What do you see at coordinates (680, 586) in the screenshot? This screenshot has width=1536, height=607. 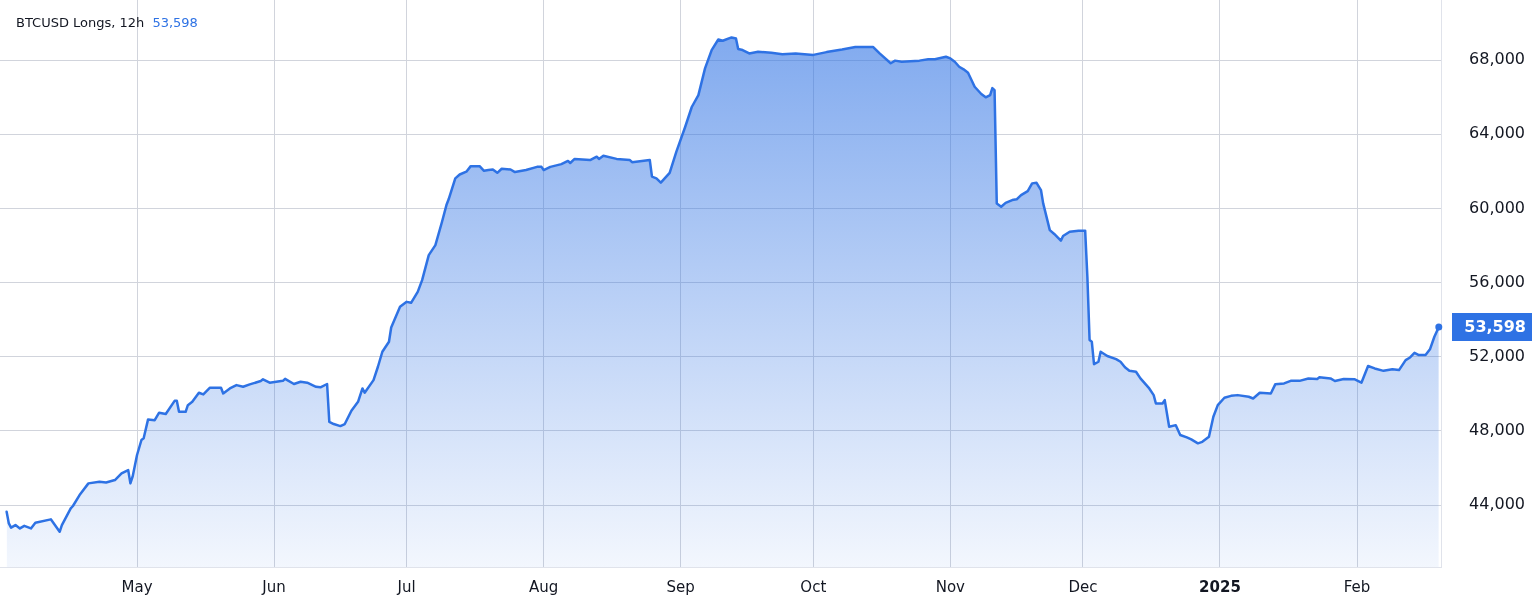 I see `x-tick-label: Sep` at bounding box center [680, 586].